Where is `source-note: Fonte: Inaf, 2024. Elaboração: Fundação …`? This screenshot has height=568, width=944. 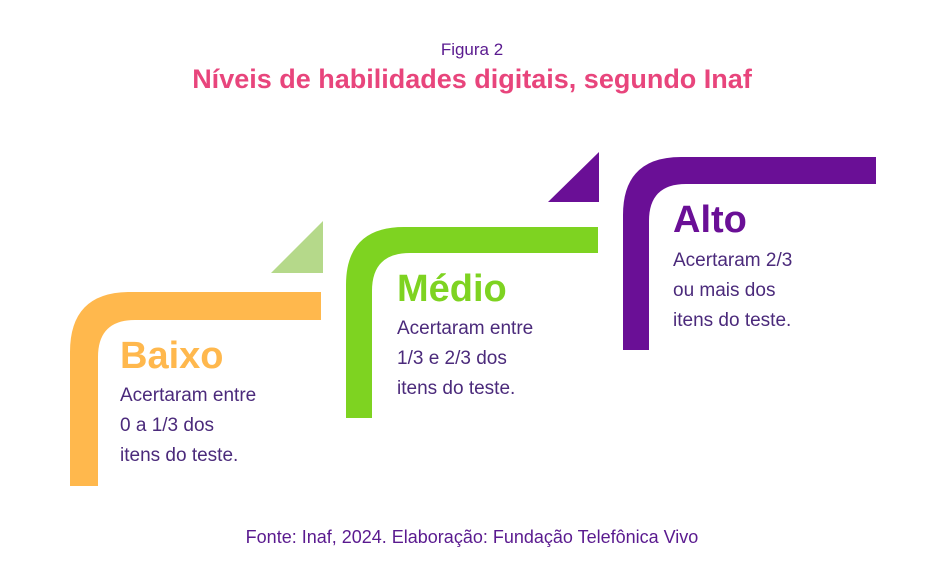
source-note: Fonte: Inaf, 2024. Elaboração: Fundação … is located at coordinates (472, 537).